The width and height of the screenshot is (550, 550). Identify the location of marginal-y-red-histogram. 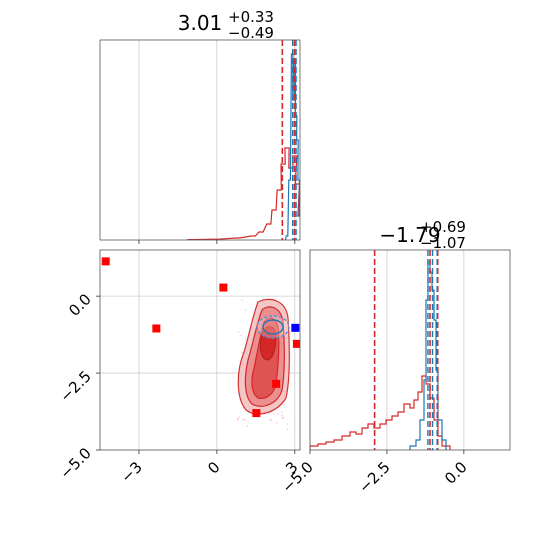
(380, 412).